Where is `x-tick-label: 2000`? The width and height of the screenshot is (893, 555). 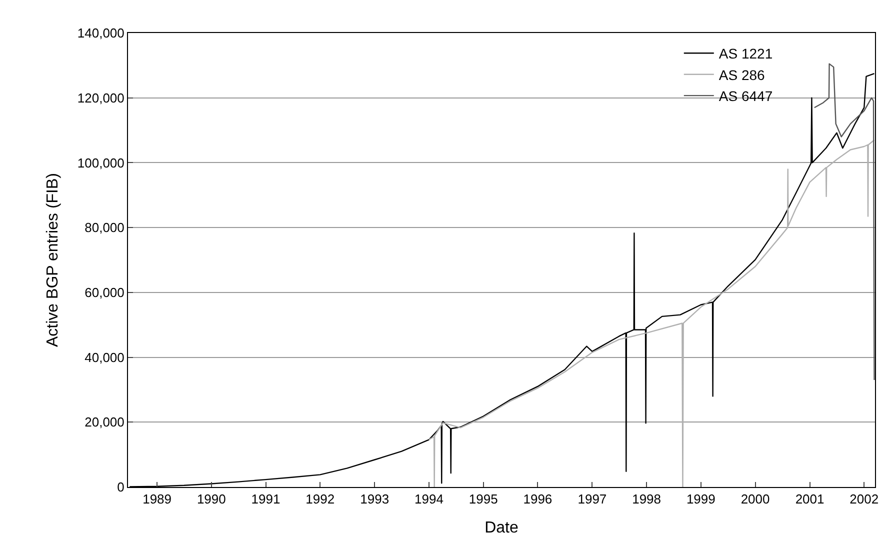
x-tick-label: 2000 is located at coordinates (755, 499).